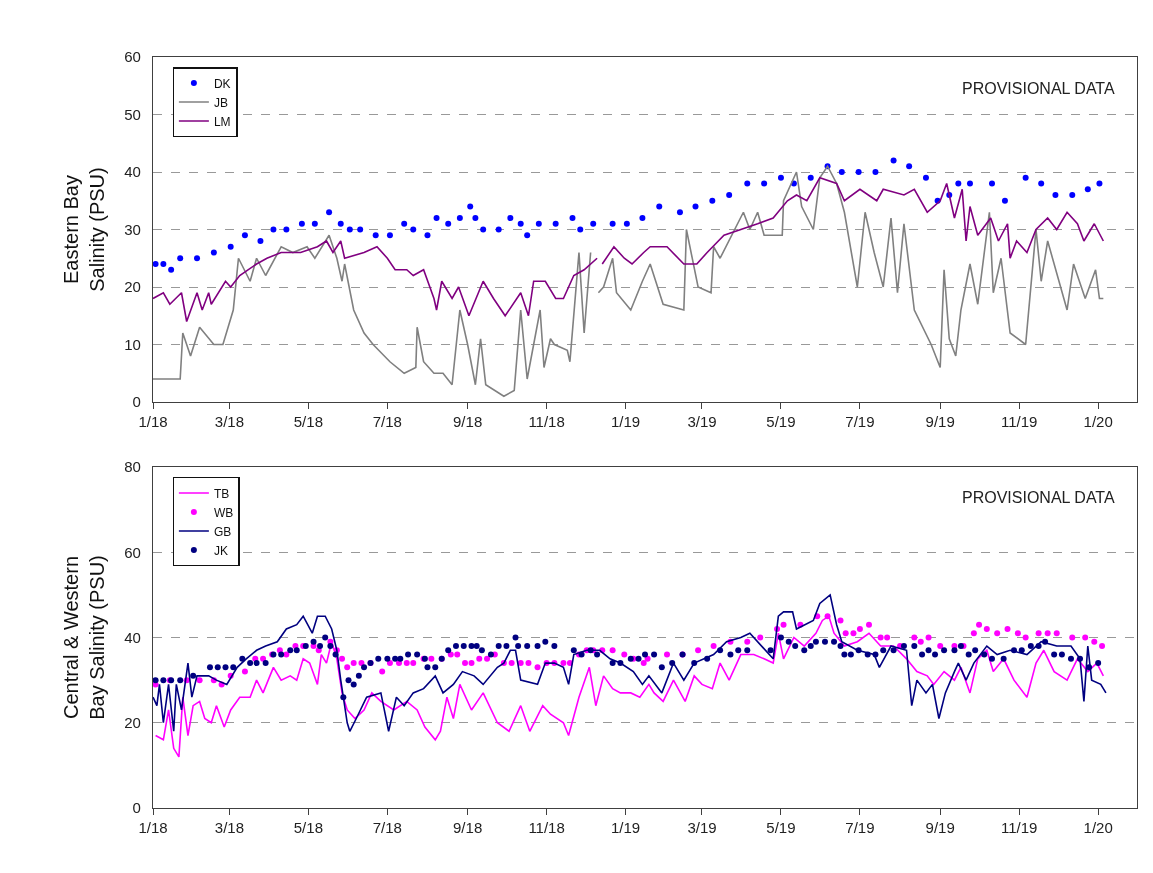 The height and width of the screenshot is (873, 1153). What do you see at coordinates (132, 344) in the screenshot?
I see `y-tick-label: 10` at bounding box center [132, 344].